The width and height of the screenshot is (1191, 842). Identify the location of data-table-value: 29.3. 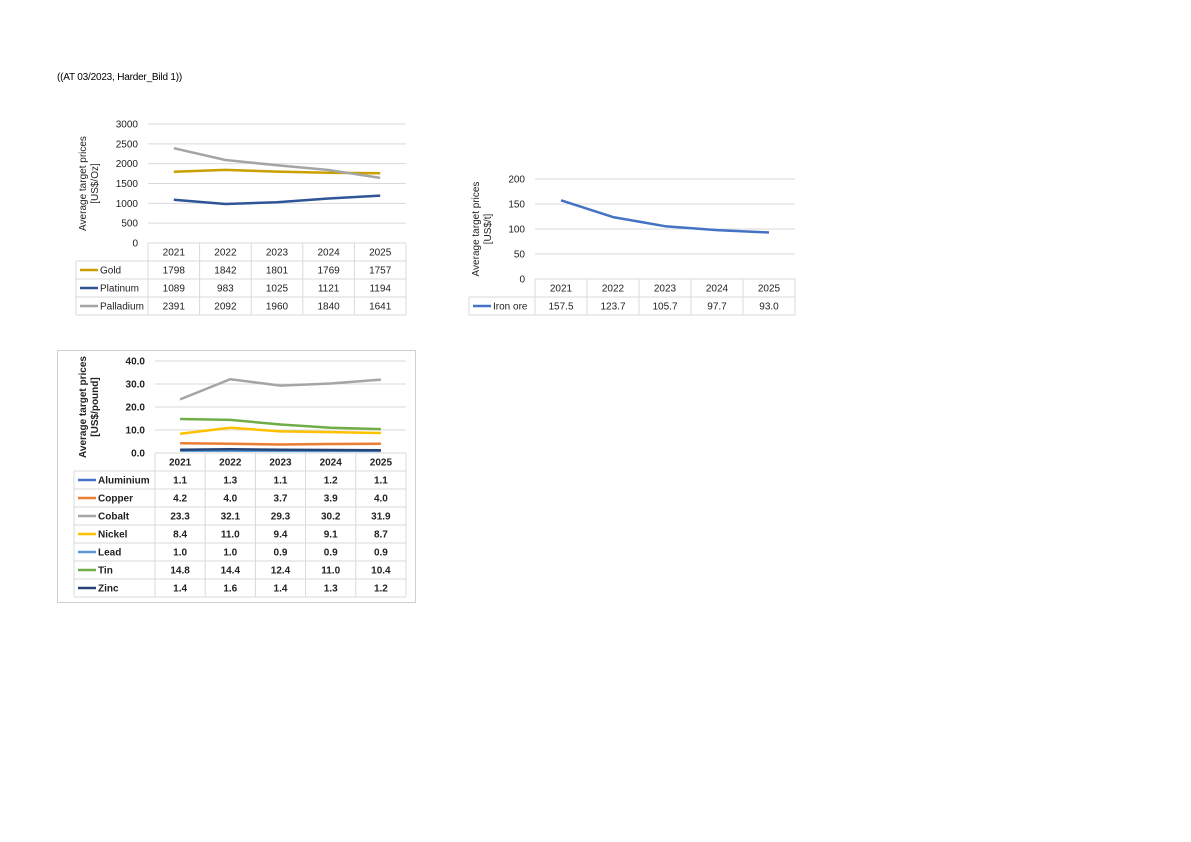
(281, 517).